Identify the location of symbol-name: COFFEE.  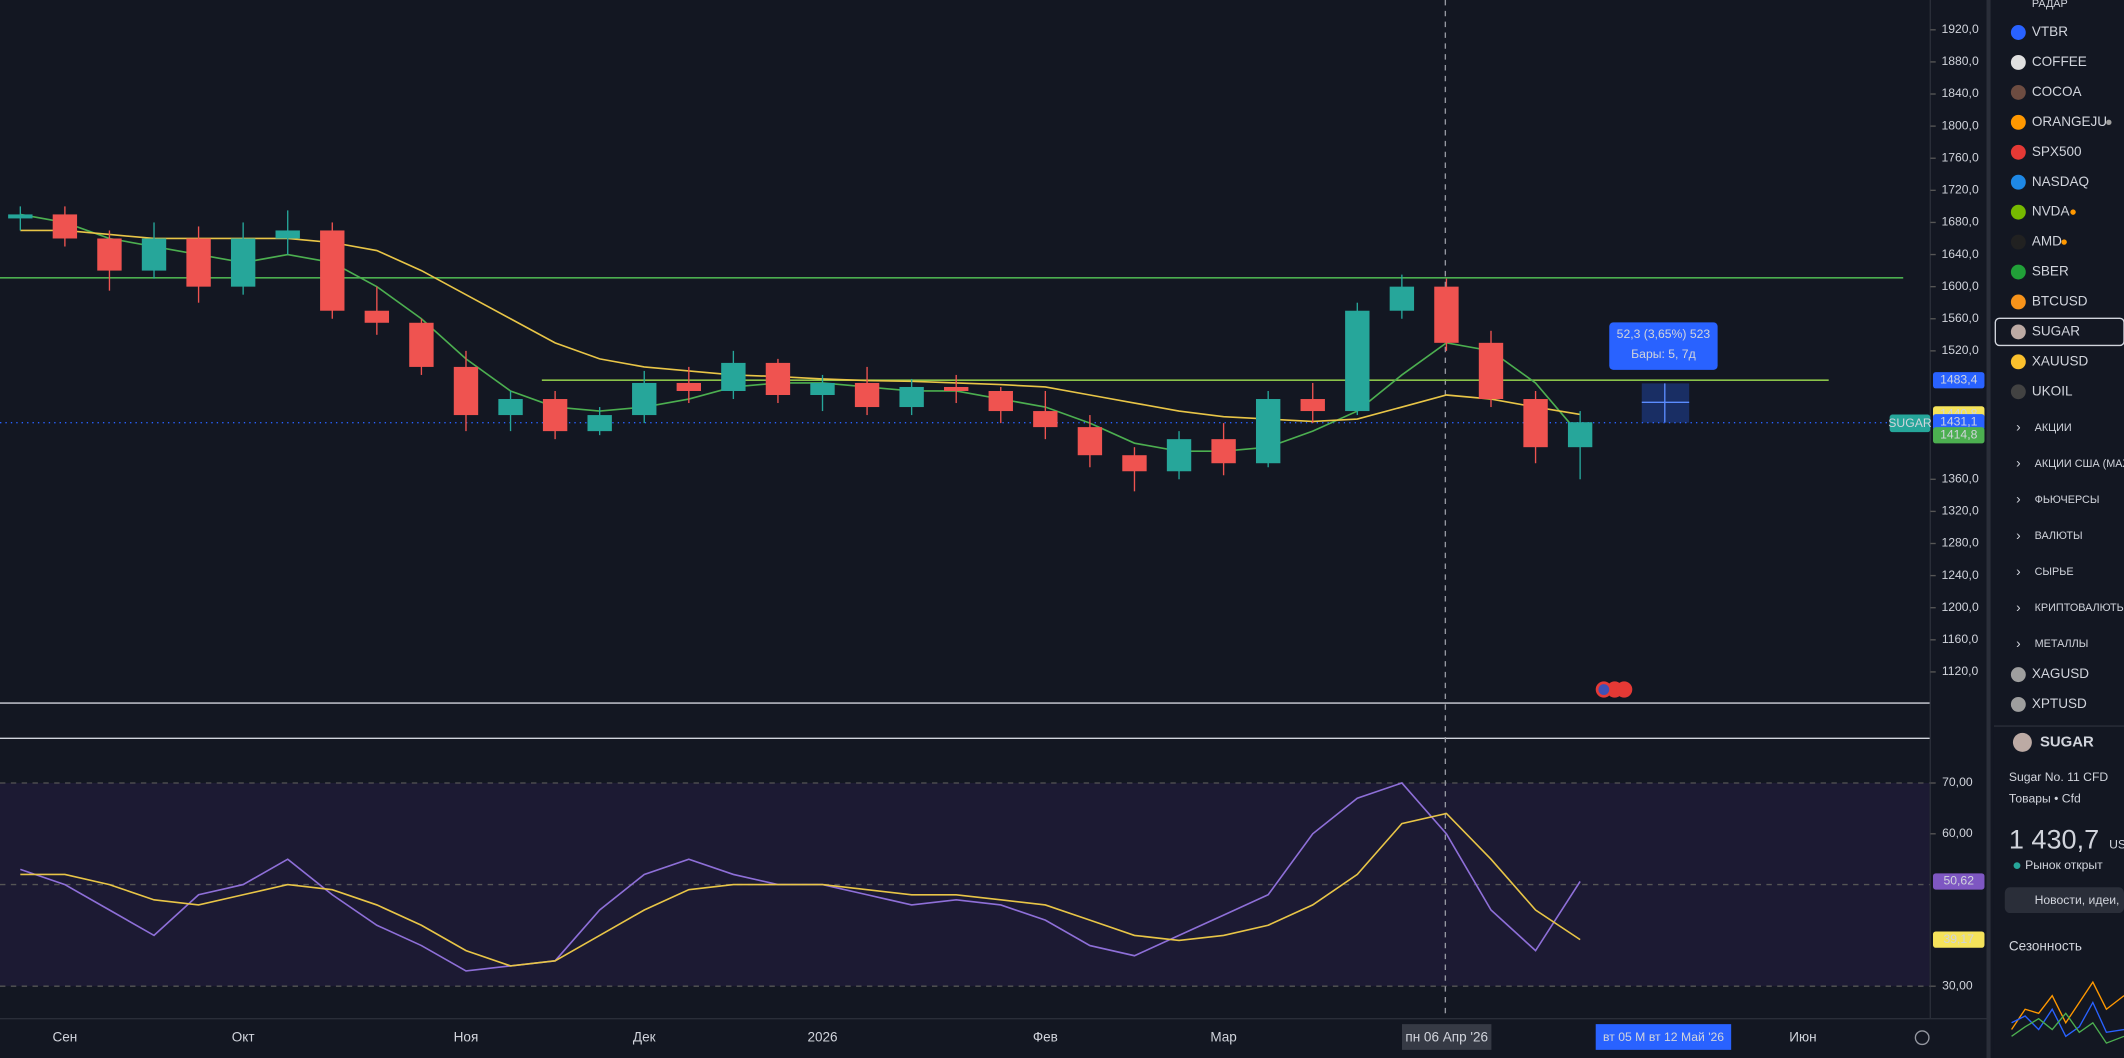
(2059, 61).